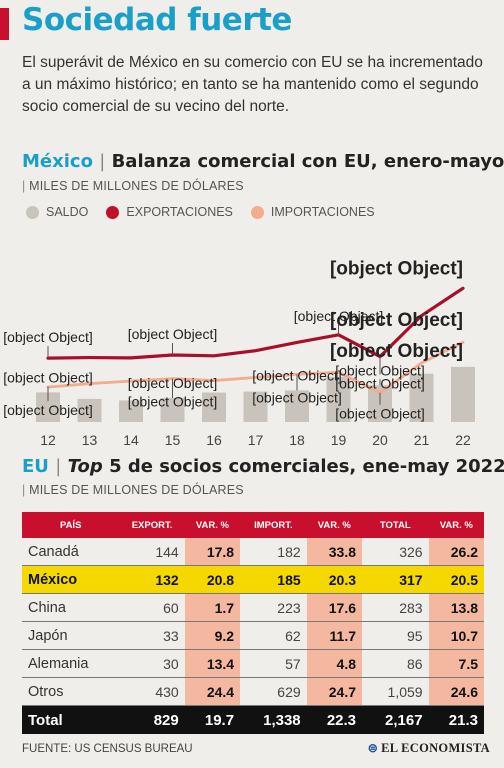 Image resolution: width=504 pixels, height=768 pixels. I want to click on col-header-import-var: VAR. %, so click(334, 525).